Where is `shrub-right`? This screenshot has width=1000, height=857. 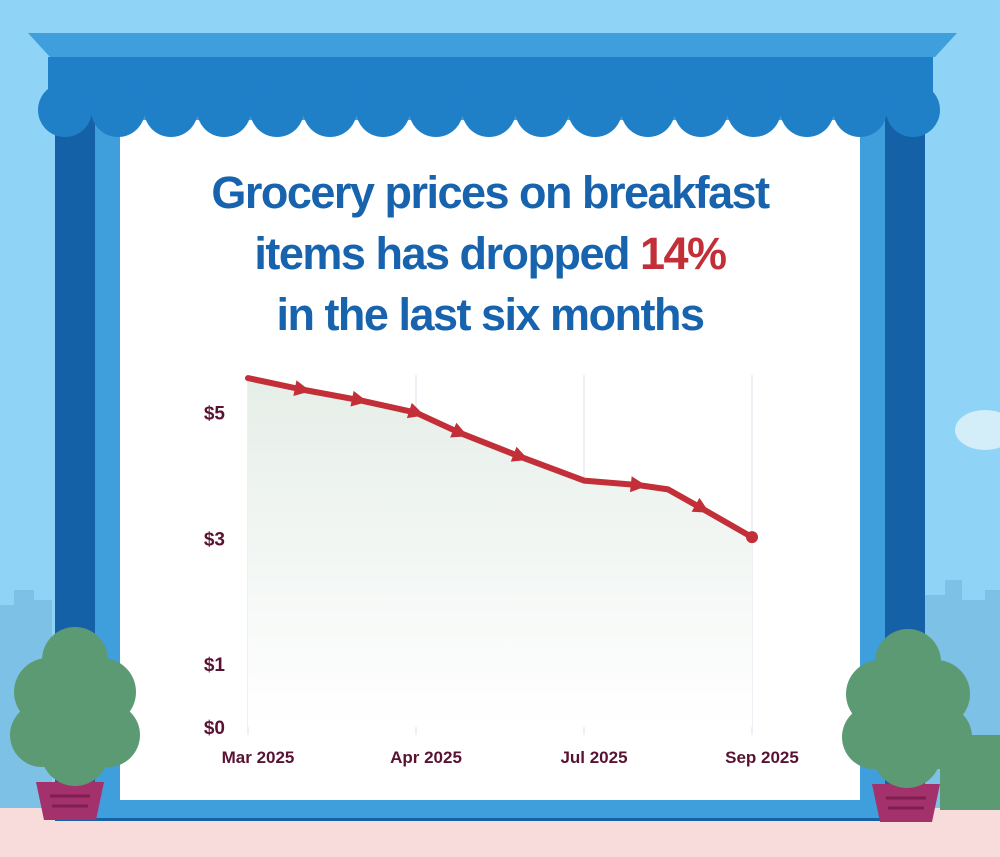
shrub-right is located at coordinates (907, 725).